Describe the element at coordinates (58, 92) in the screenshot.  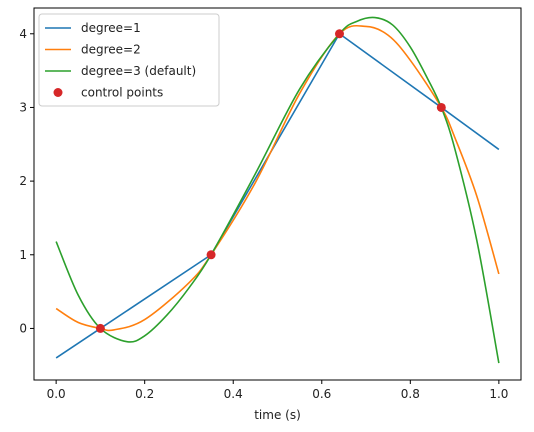
I see `legend-marker` at that location.